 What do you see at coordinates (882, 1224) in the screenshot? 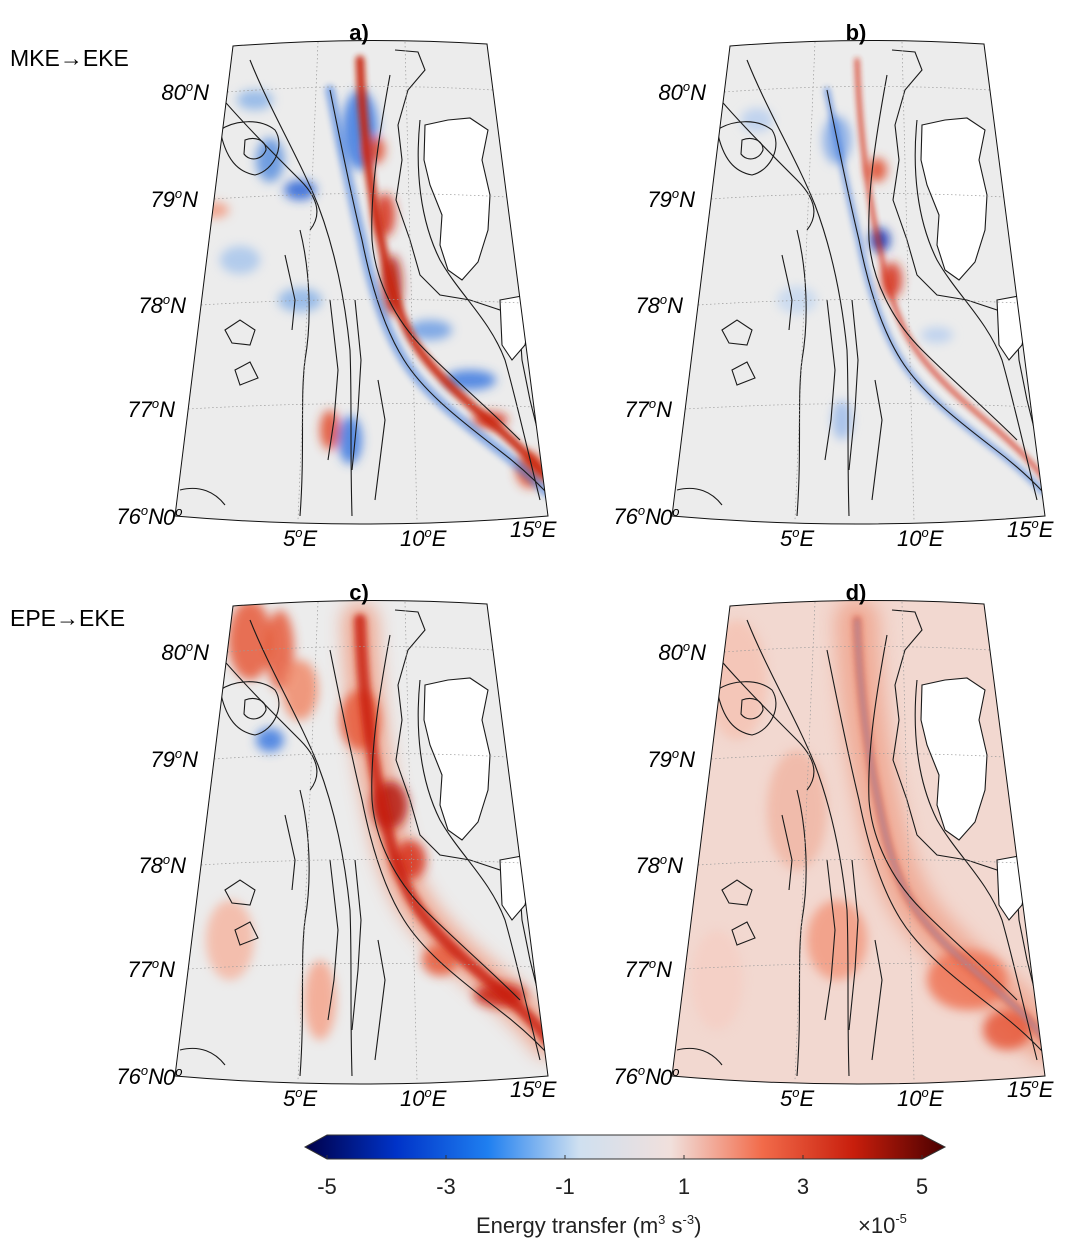
I see `colorbar-multiplier: ×10⁻⁵` at bounding box center [882, 1224].